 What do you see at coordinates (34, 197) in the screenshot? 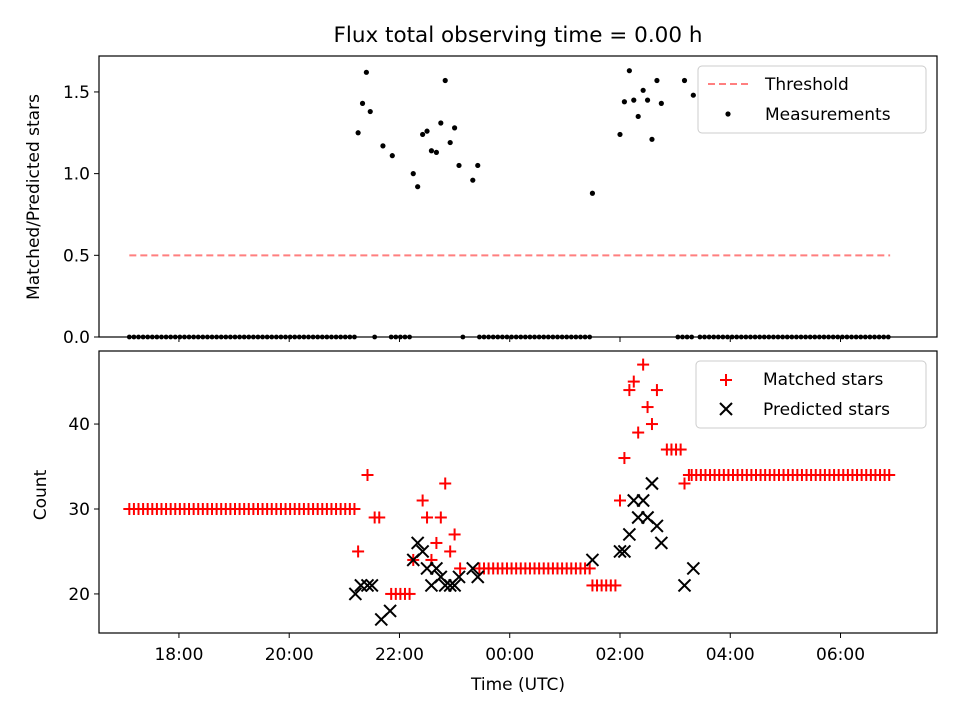
I see `top-chart-y-axis-label: Matched/Predicted stars` at bounding box center [34, 197].